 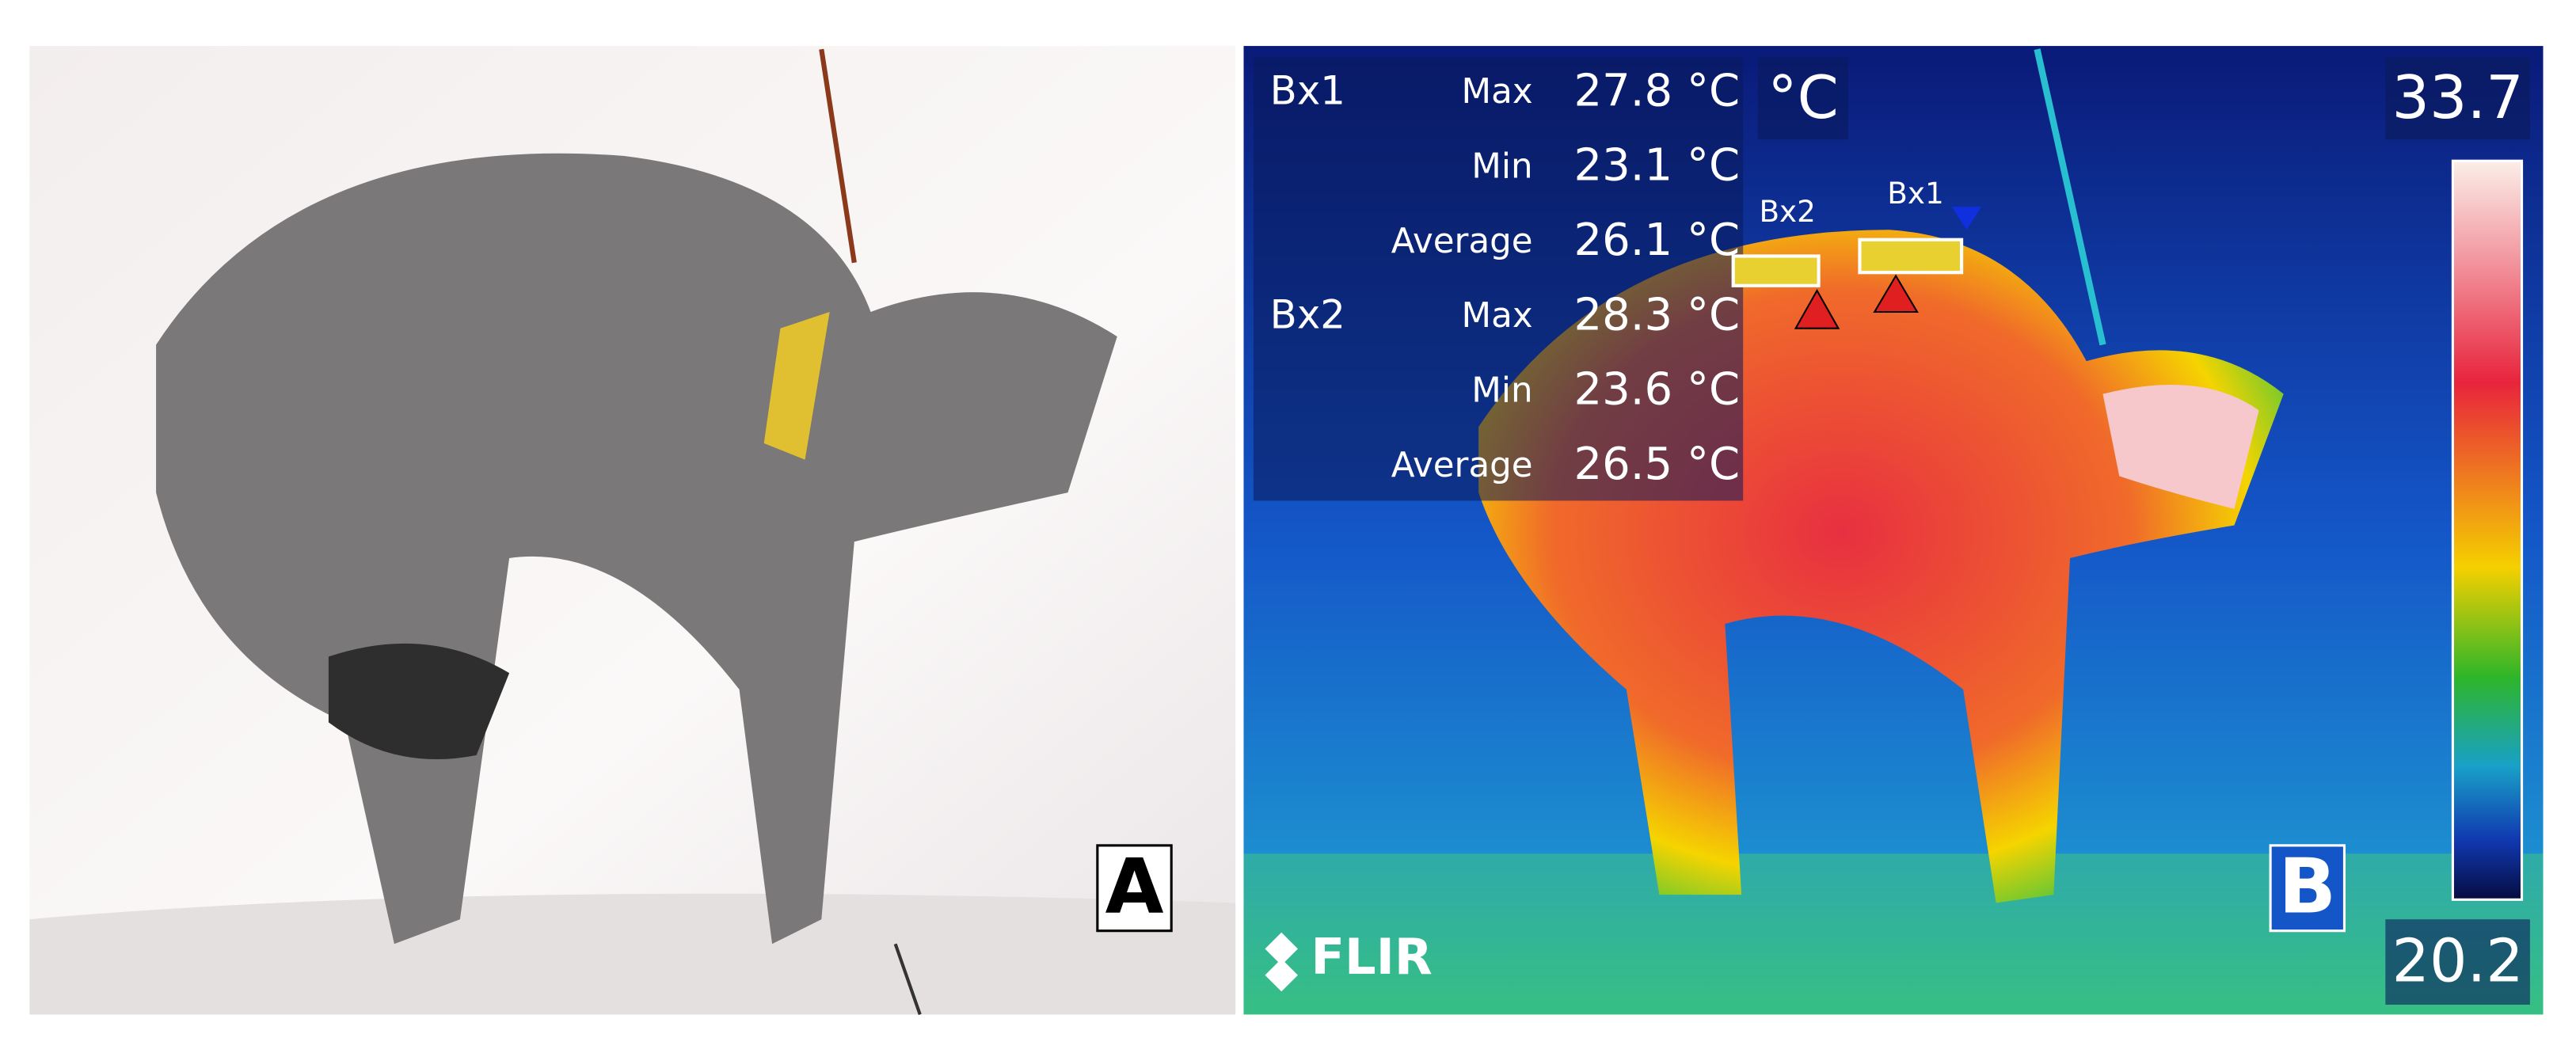 What do you see at coordinates (1915, 193) in the screenshot?
I see `marker-label: Bx1` at bounding box center [1915, 193].